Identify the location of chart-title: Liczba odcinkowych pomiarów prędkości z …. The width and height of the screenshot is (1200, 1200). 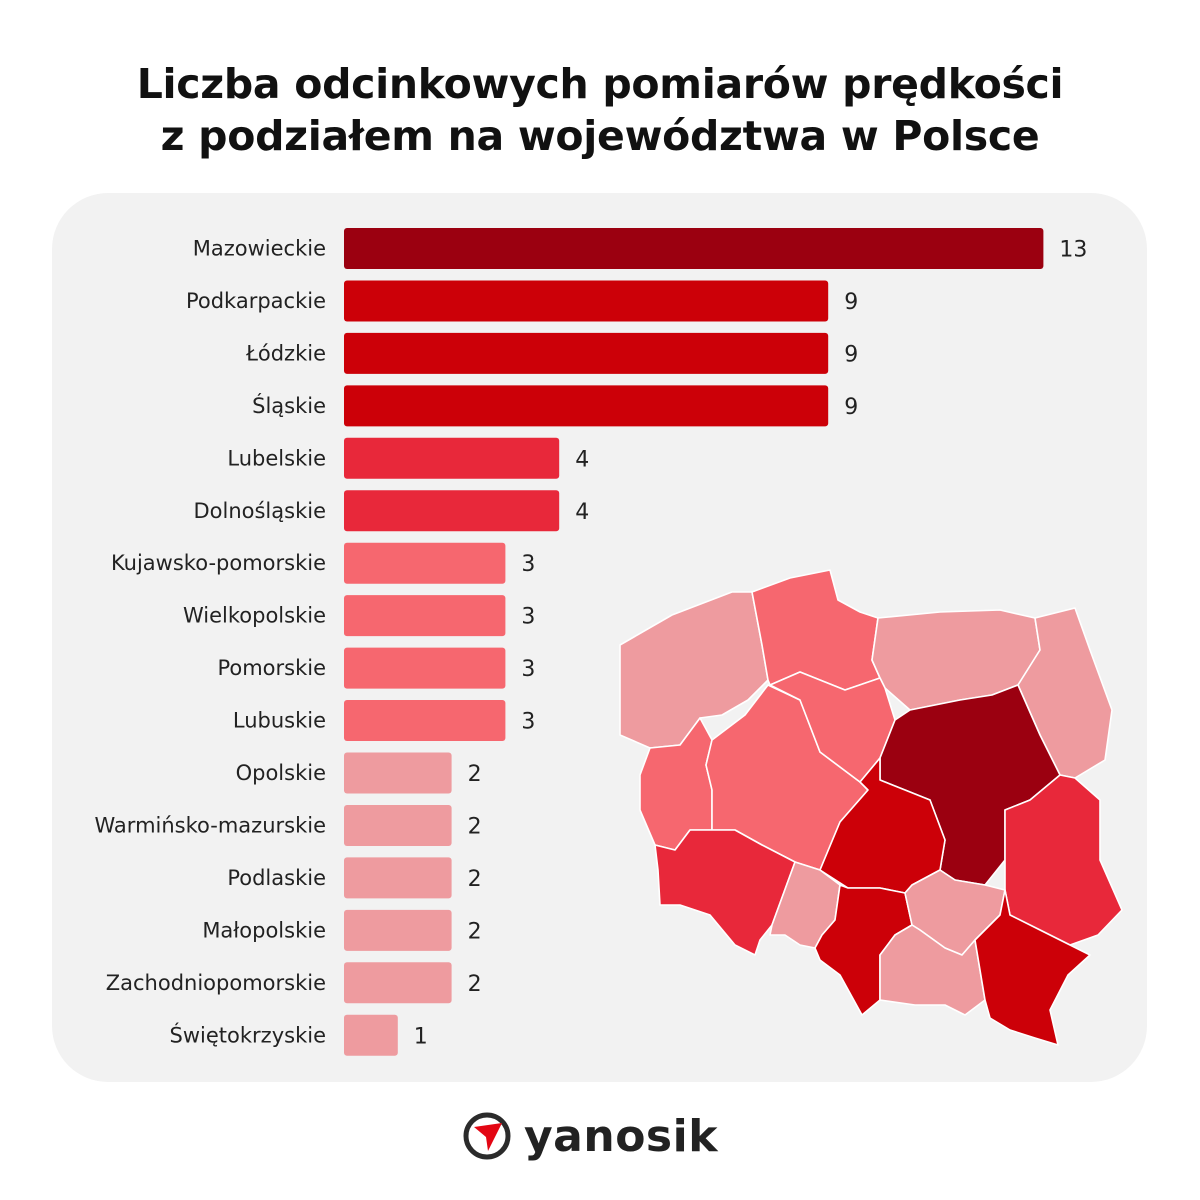
(600, 110).